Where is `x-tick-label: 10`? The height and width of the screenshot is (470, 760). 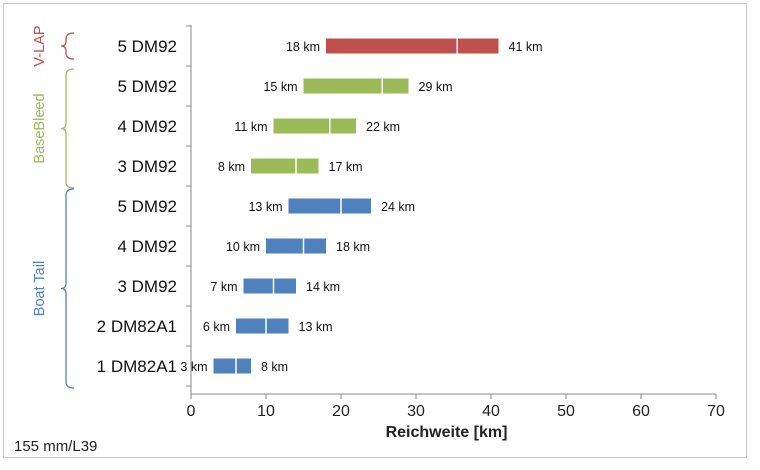 x-tick-label: 10 is located at coordinates (266, 411).